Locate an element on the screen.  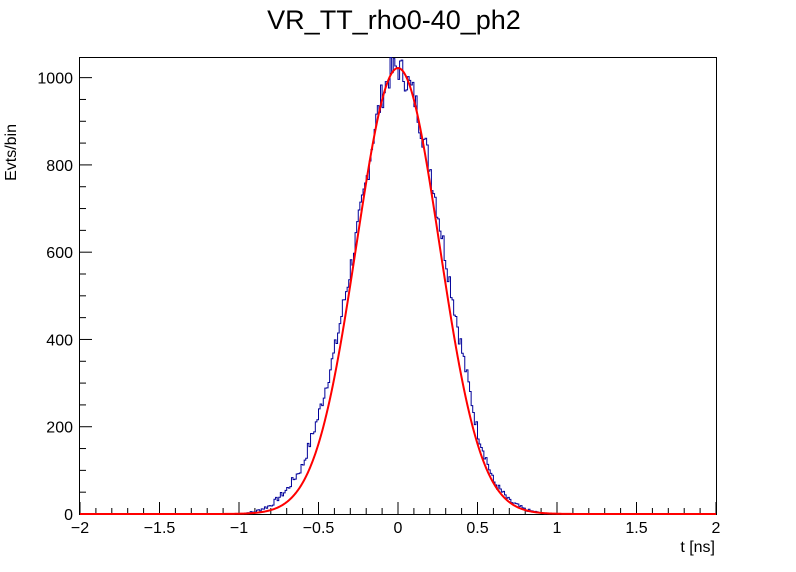
y-tick-label: 800 is located at coordinates (59, 166).